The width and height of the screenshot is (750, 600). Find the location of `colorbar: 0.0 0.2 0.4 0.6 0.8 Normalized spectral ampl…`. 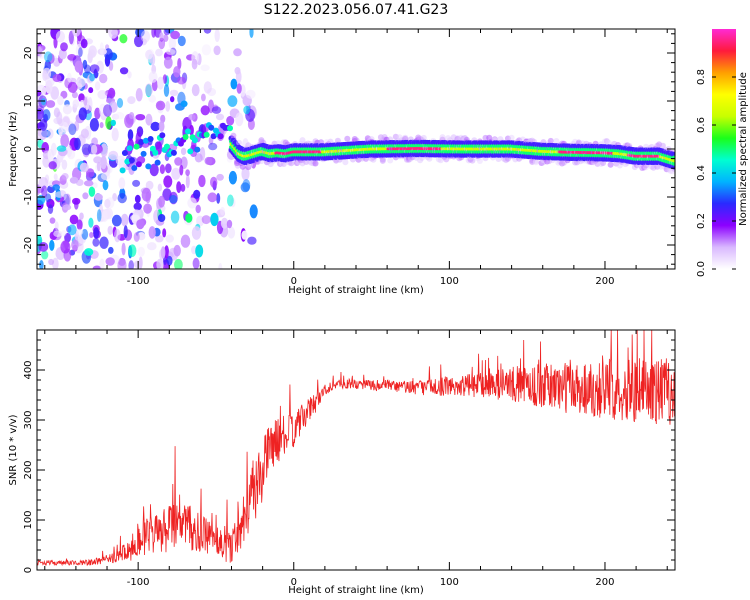

colorbar: 0.0 0.2 0.4 0.6 0.8 Normalized spectral ampl… is located at coordinates (722, 153).